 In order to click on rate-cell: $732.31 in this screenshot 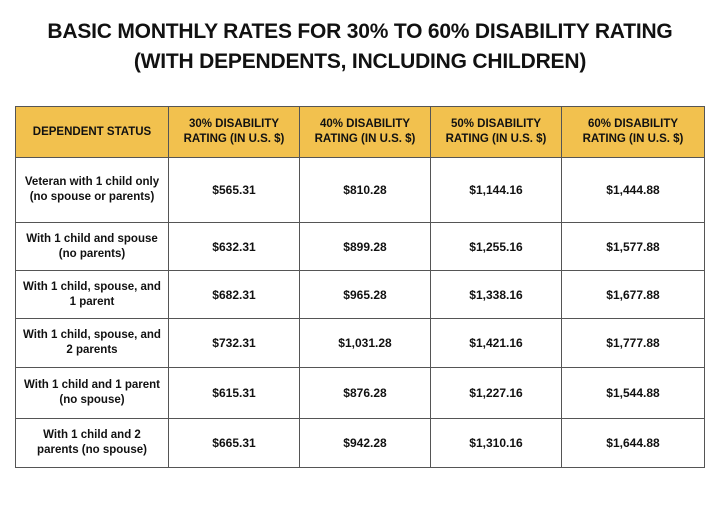, I will do `click(234, 343)`.